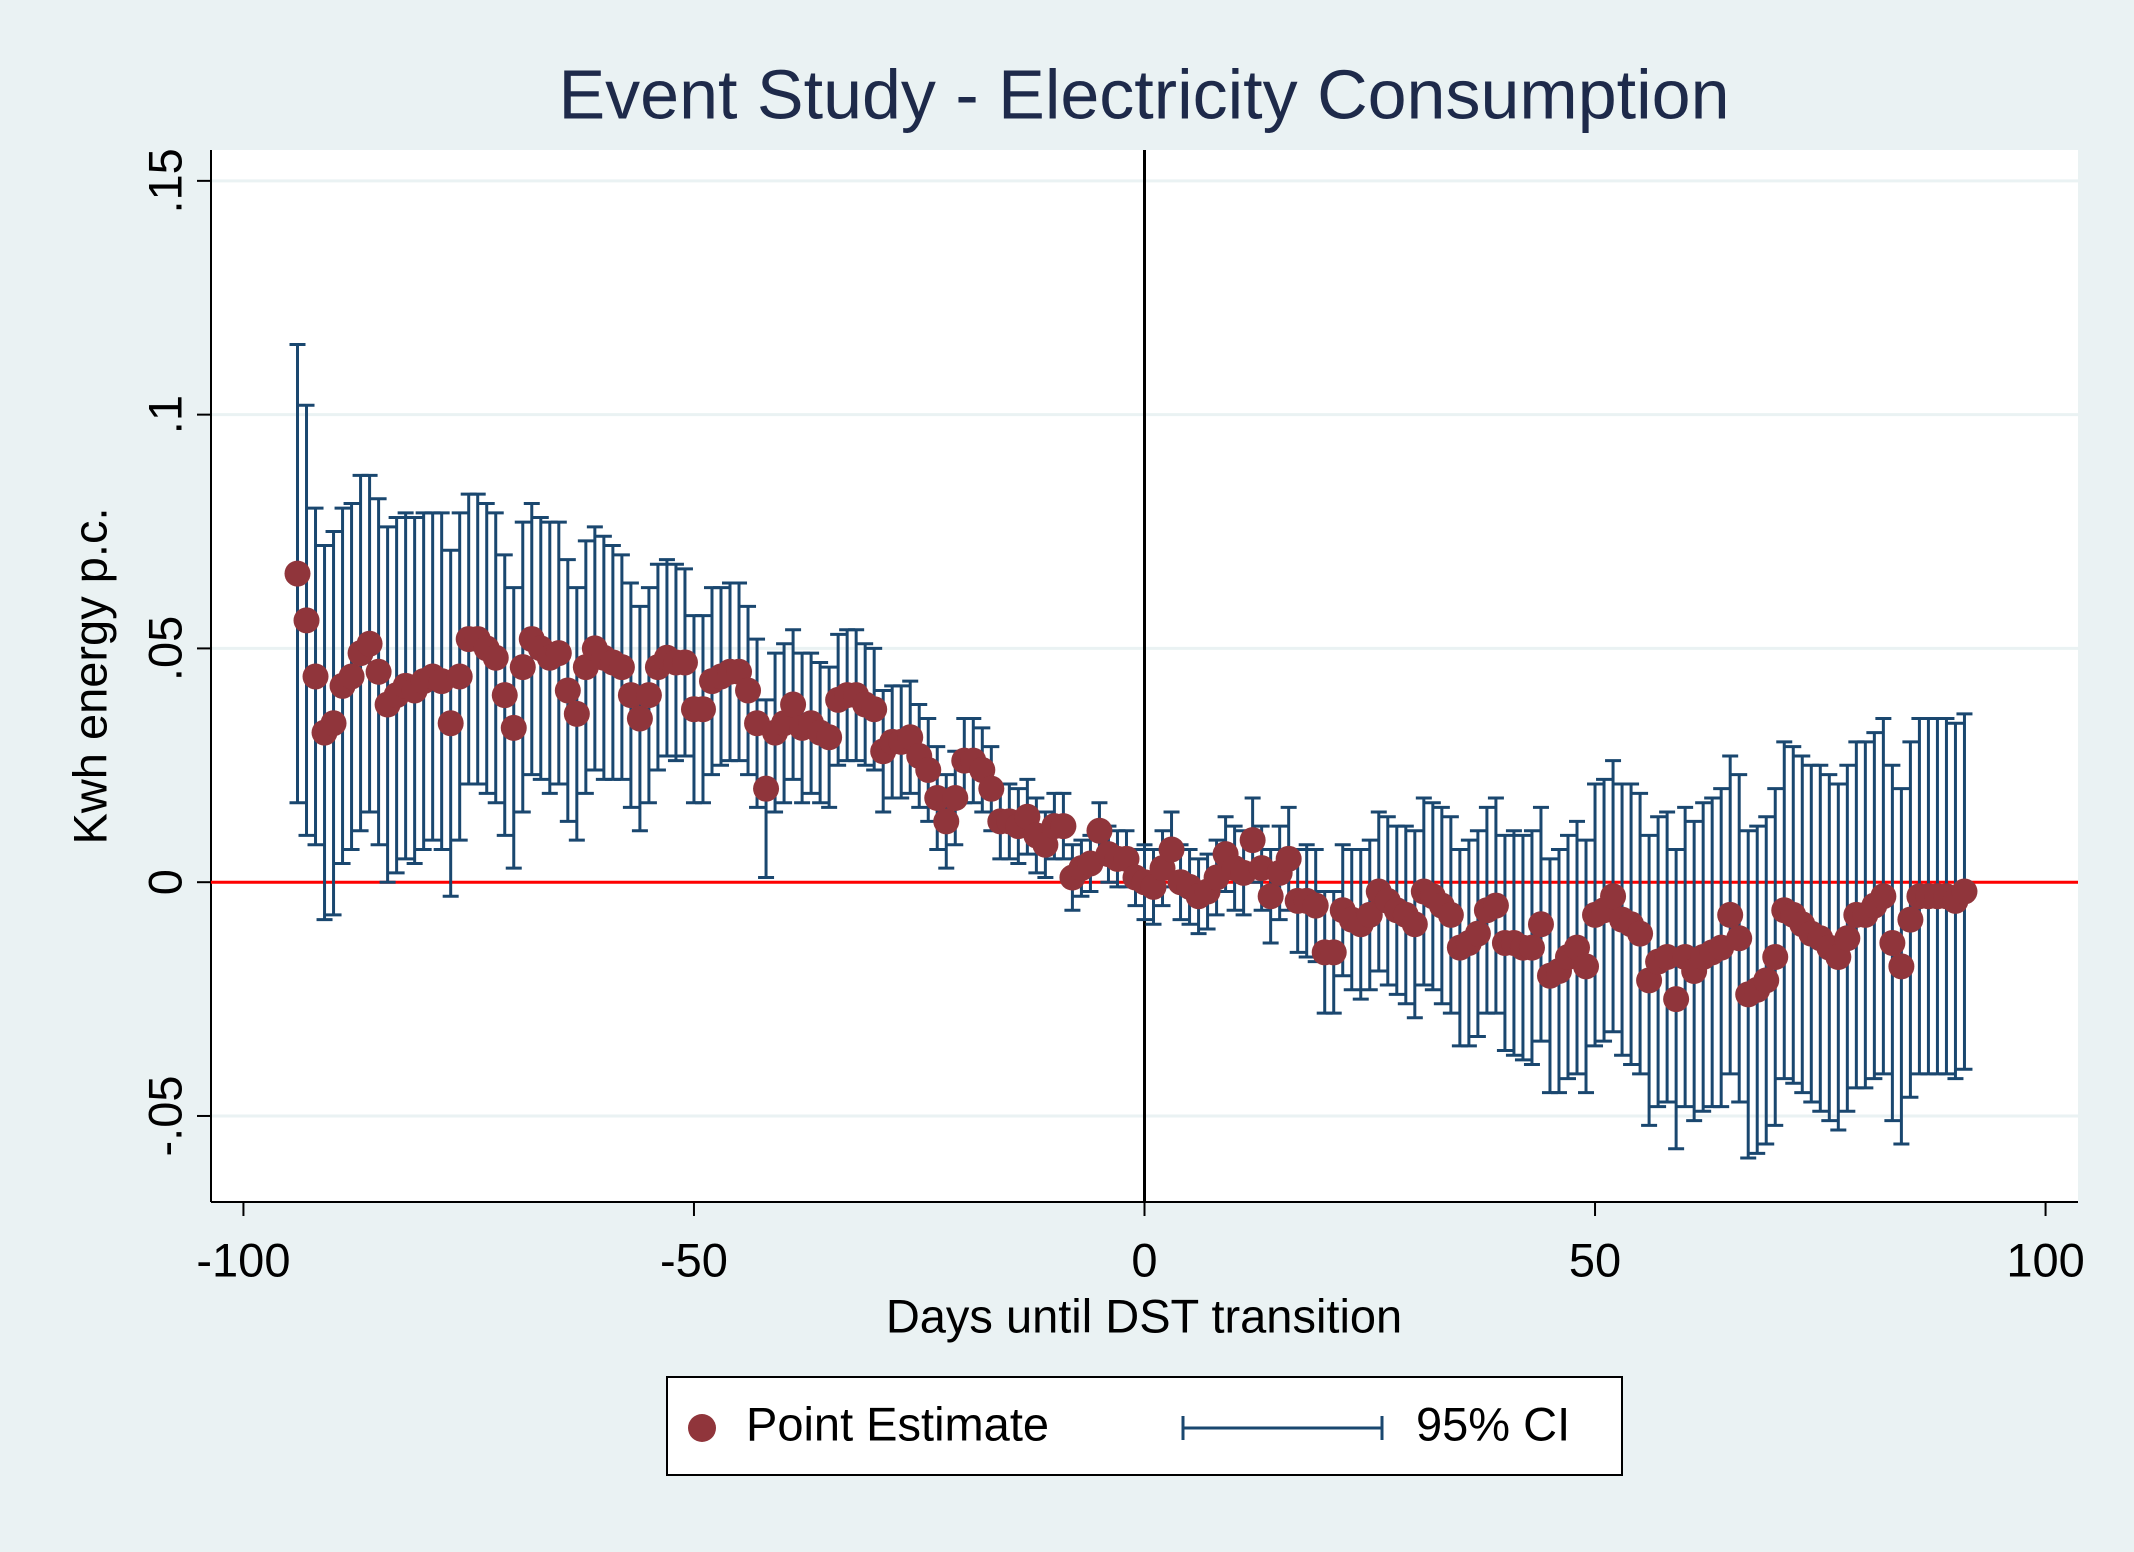 This screenshot has width=2134, height=1552. Describe the element at coordinates (164, 648) in the screenshot. I see `y-tick-label: .05` at that location.